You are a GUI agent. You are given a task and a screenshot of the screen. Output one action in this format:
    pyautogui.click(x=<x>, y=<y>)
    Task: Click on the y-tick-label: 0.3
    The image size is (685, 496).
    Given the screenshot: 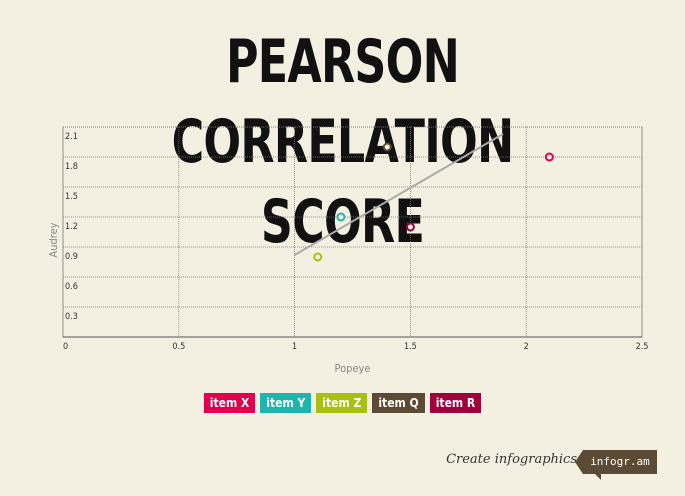 What is the action you would take?
    pyautogui.click(x=71, y=317)
    